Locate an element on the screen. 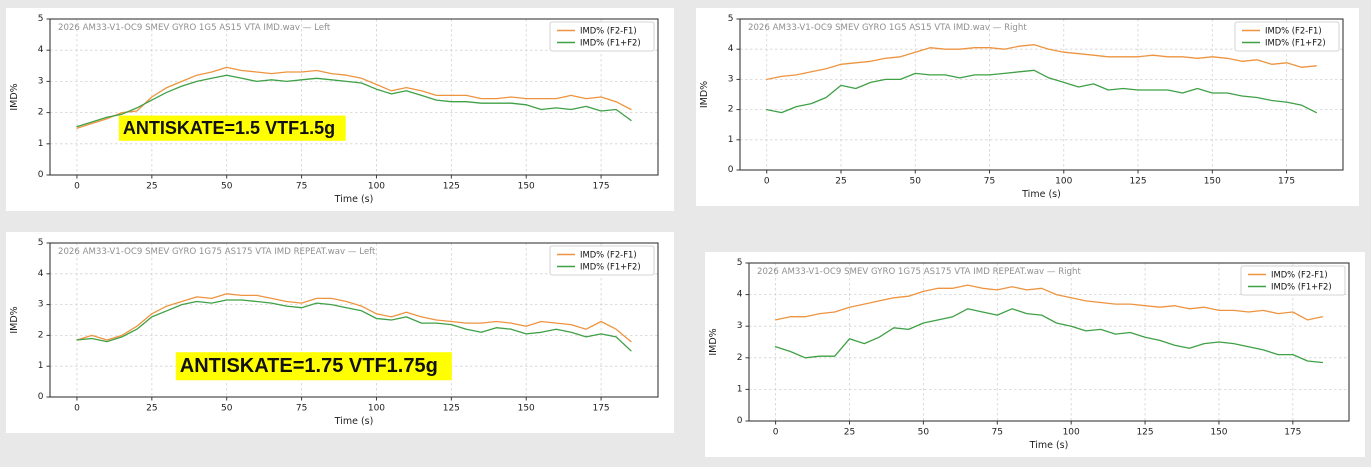 The image size is (1371, 467). antiskate-annotation: ANTISKATE=1.75 VTF1.75g is located at coordinates (313, 366).